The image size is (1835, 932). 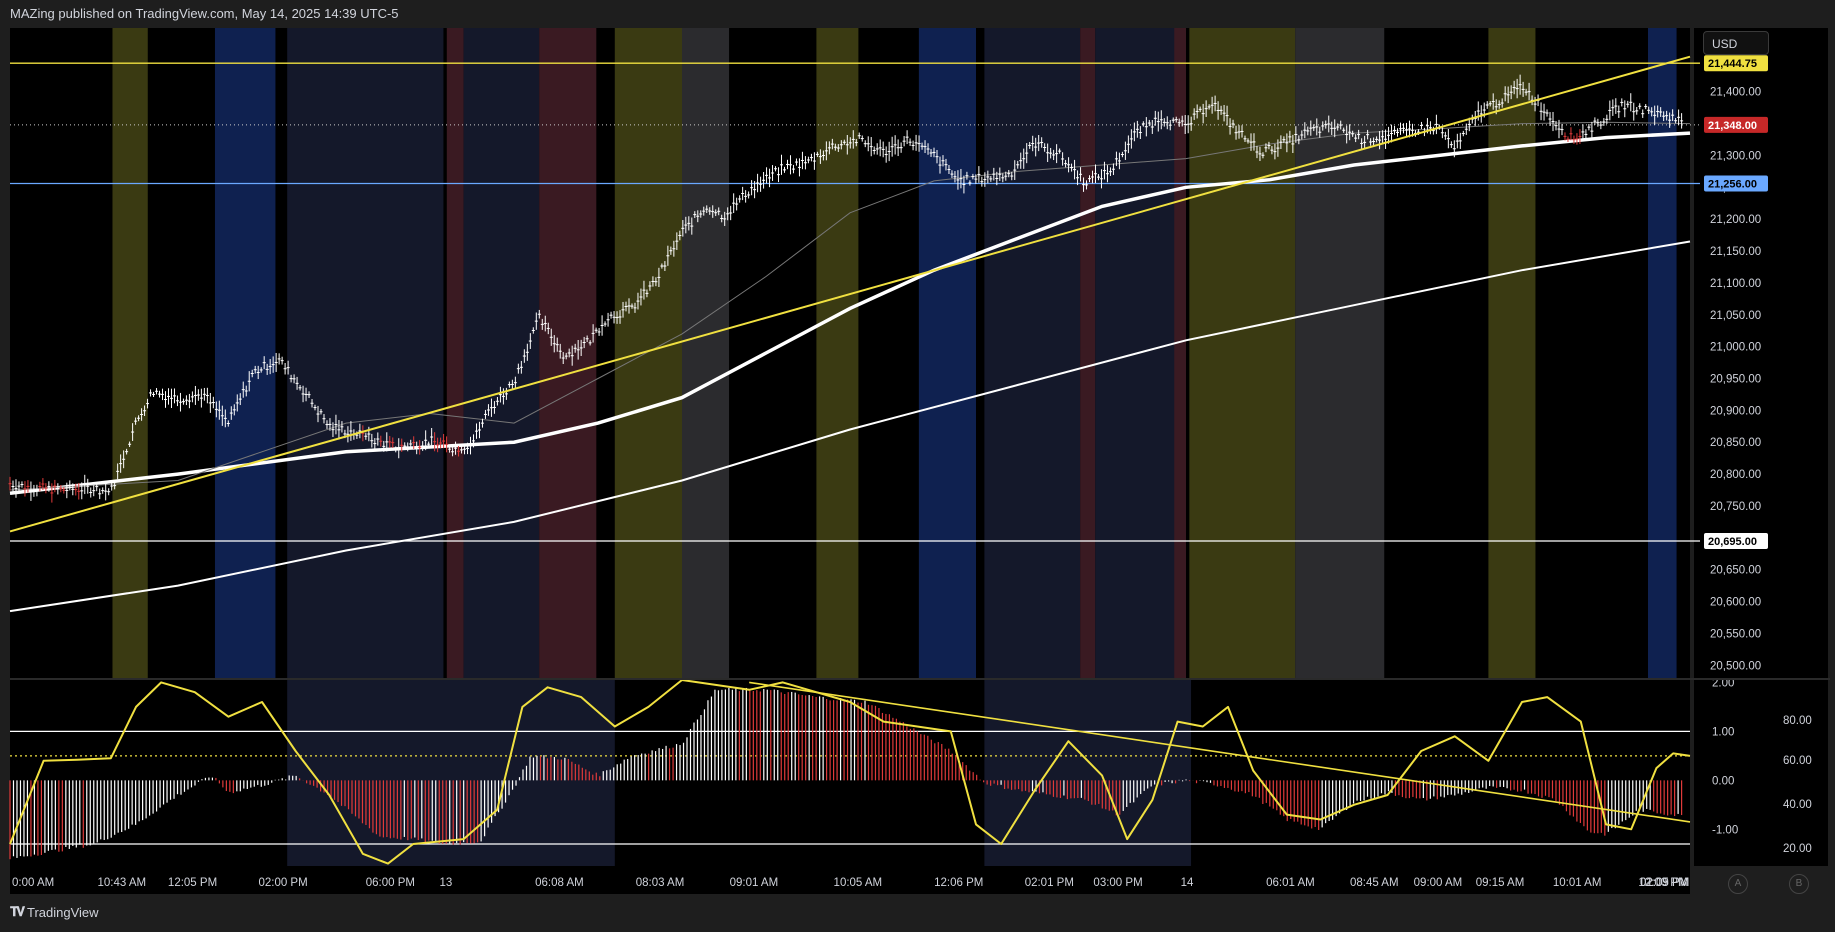 What do you see at coordinates (1735, 475) in the screenshot?
I see `price-tick-label: 20,800.00` at bounding box center [1735, 475].